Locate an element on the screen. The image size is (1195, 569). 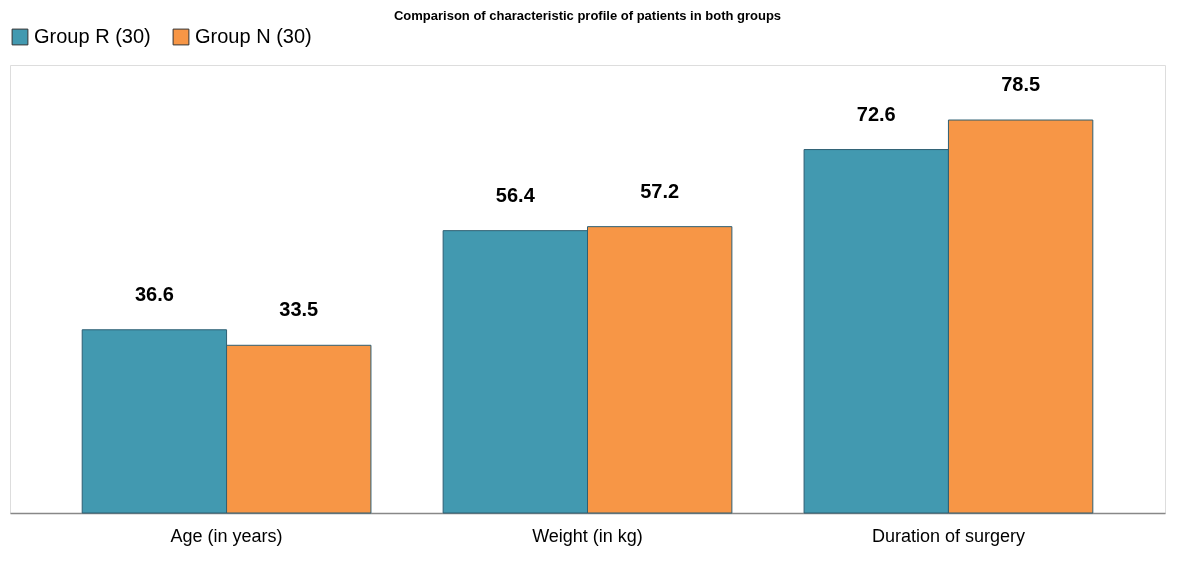
x-tick-label: Age (in years) is located at coordinates (226, 535).